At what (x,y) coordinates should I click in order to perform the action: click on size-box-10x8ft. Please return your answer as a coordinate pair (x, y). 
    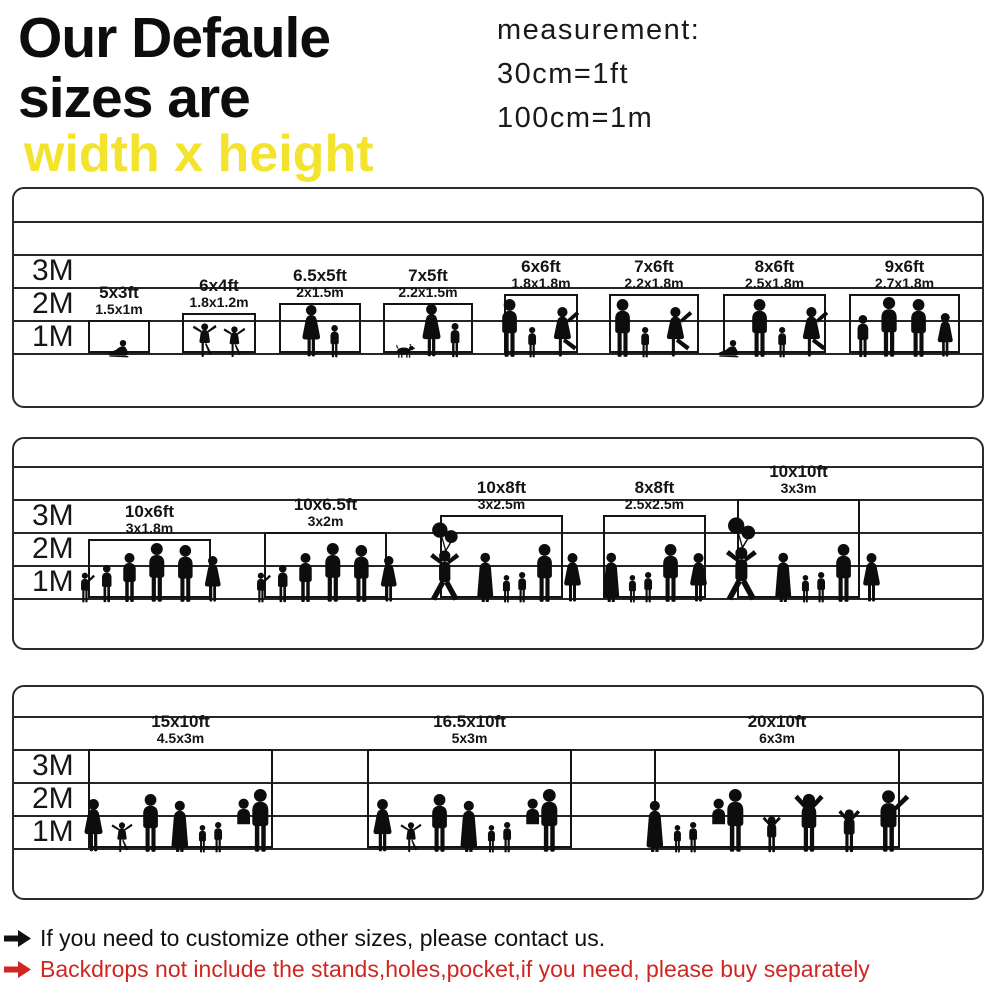
    Looking at the image, I should click on (501, 556).